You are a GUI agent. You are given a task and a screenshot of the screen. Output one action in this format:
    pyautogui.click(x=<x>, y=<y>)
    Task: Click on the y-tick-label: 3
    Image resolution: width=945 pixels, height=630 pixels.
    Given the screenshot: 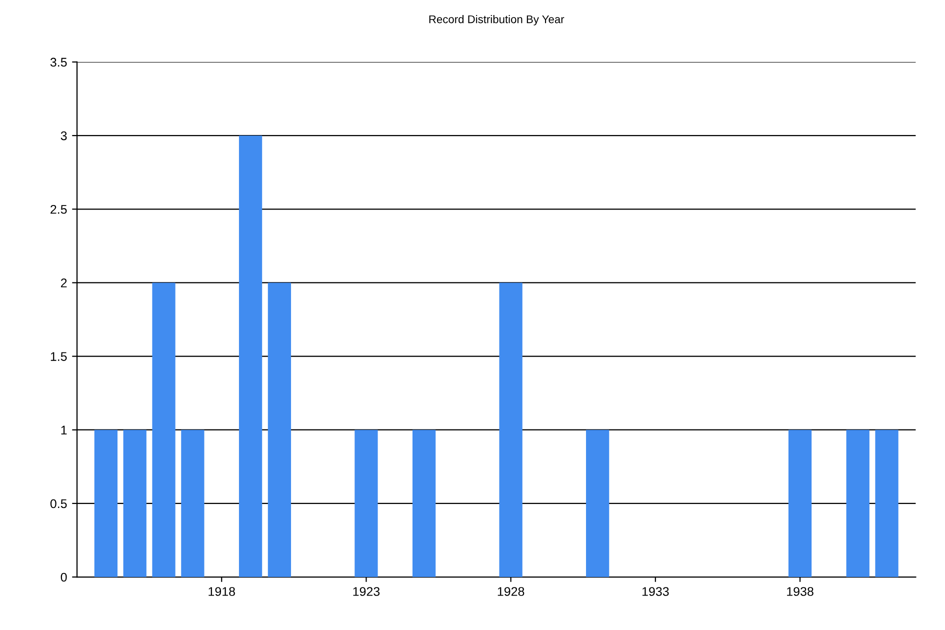 What is the action you would take?
    pyautogui.click(x=63, y=135)
    